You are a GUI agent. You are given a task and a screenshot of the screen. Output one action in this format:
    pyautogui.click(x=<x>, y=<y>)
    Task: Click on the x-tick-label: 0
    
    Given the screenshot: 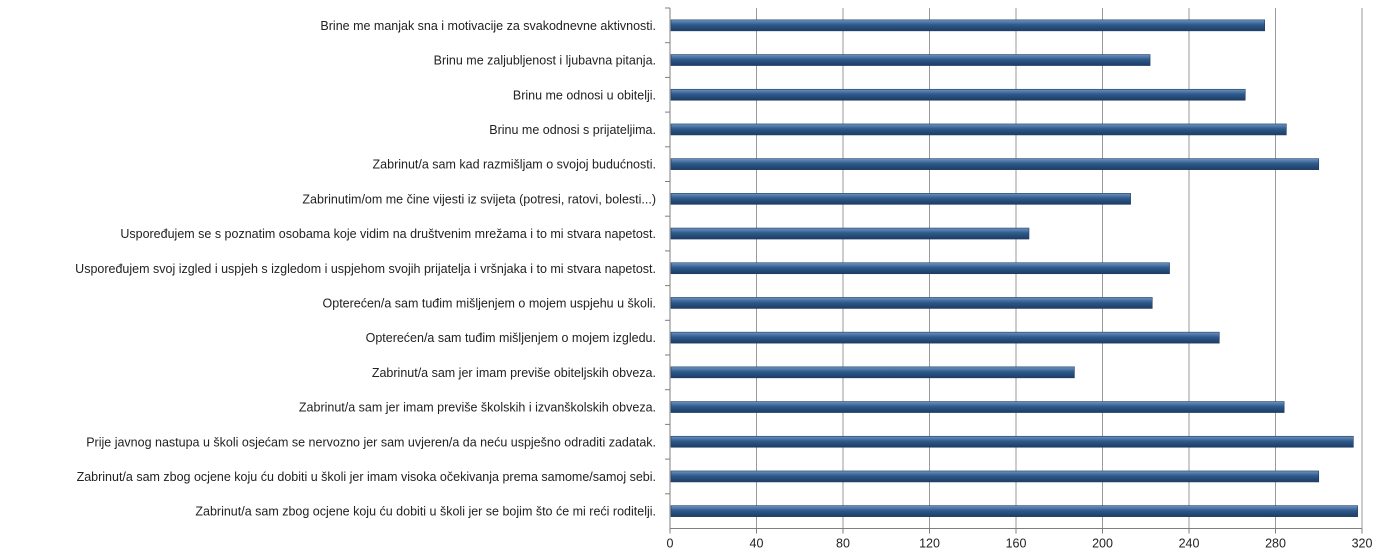 What is the action you would take?
    pyautogui.click(x=670, y=543)
    